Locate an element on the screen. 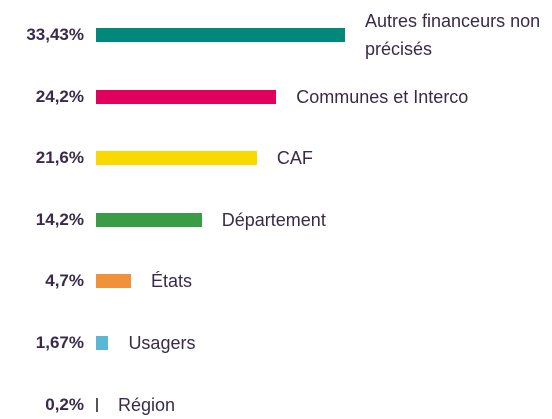  value-label: 4,7% is located at coordinates (64, 281).